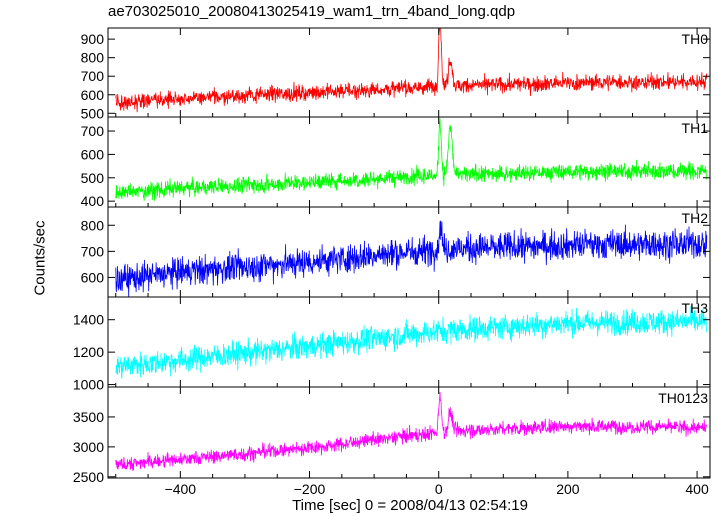  What do you see at coordinates (695, 39) in the screenshot?
I see `panel-label-th0: TH0` at bounding box center [695, 39].